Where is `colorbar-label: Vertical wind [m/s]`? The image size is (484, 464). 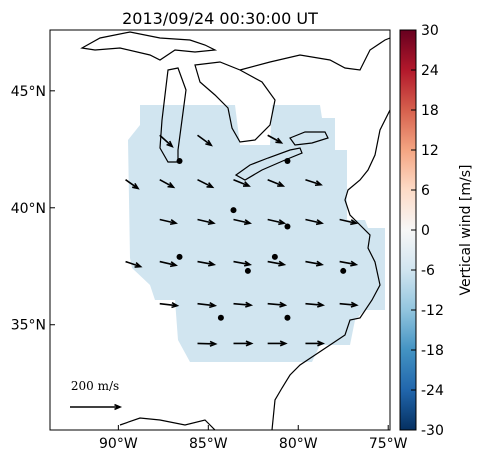
colorbar-label: Vertical wind [m/s] is located at coordinates (466, 230).